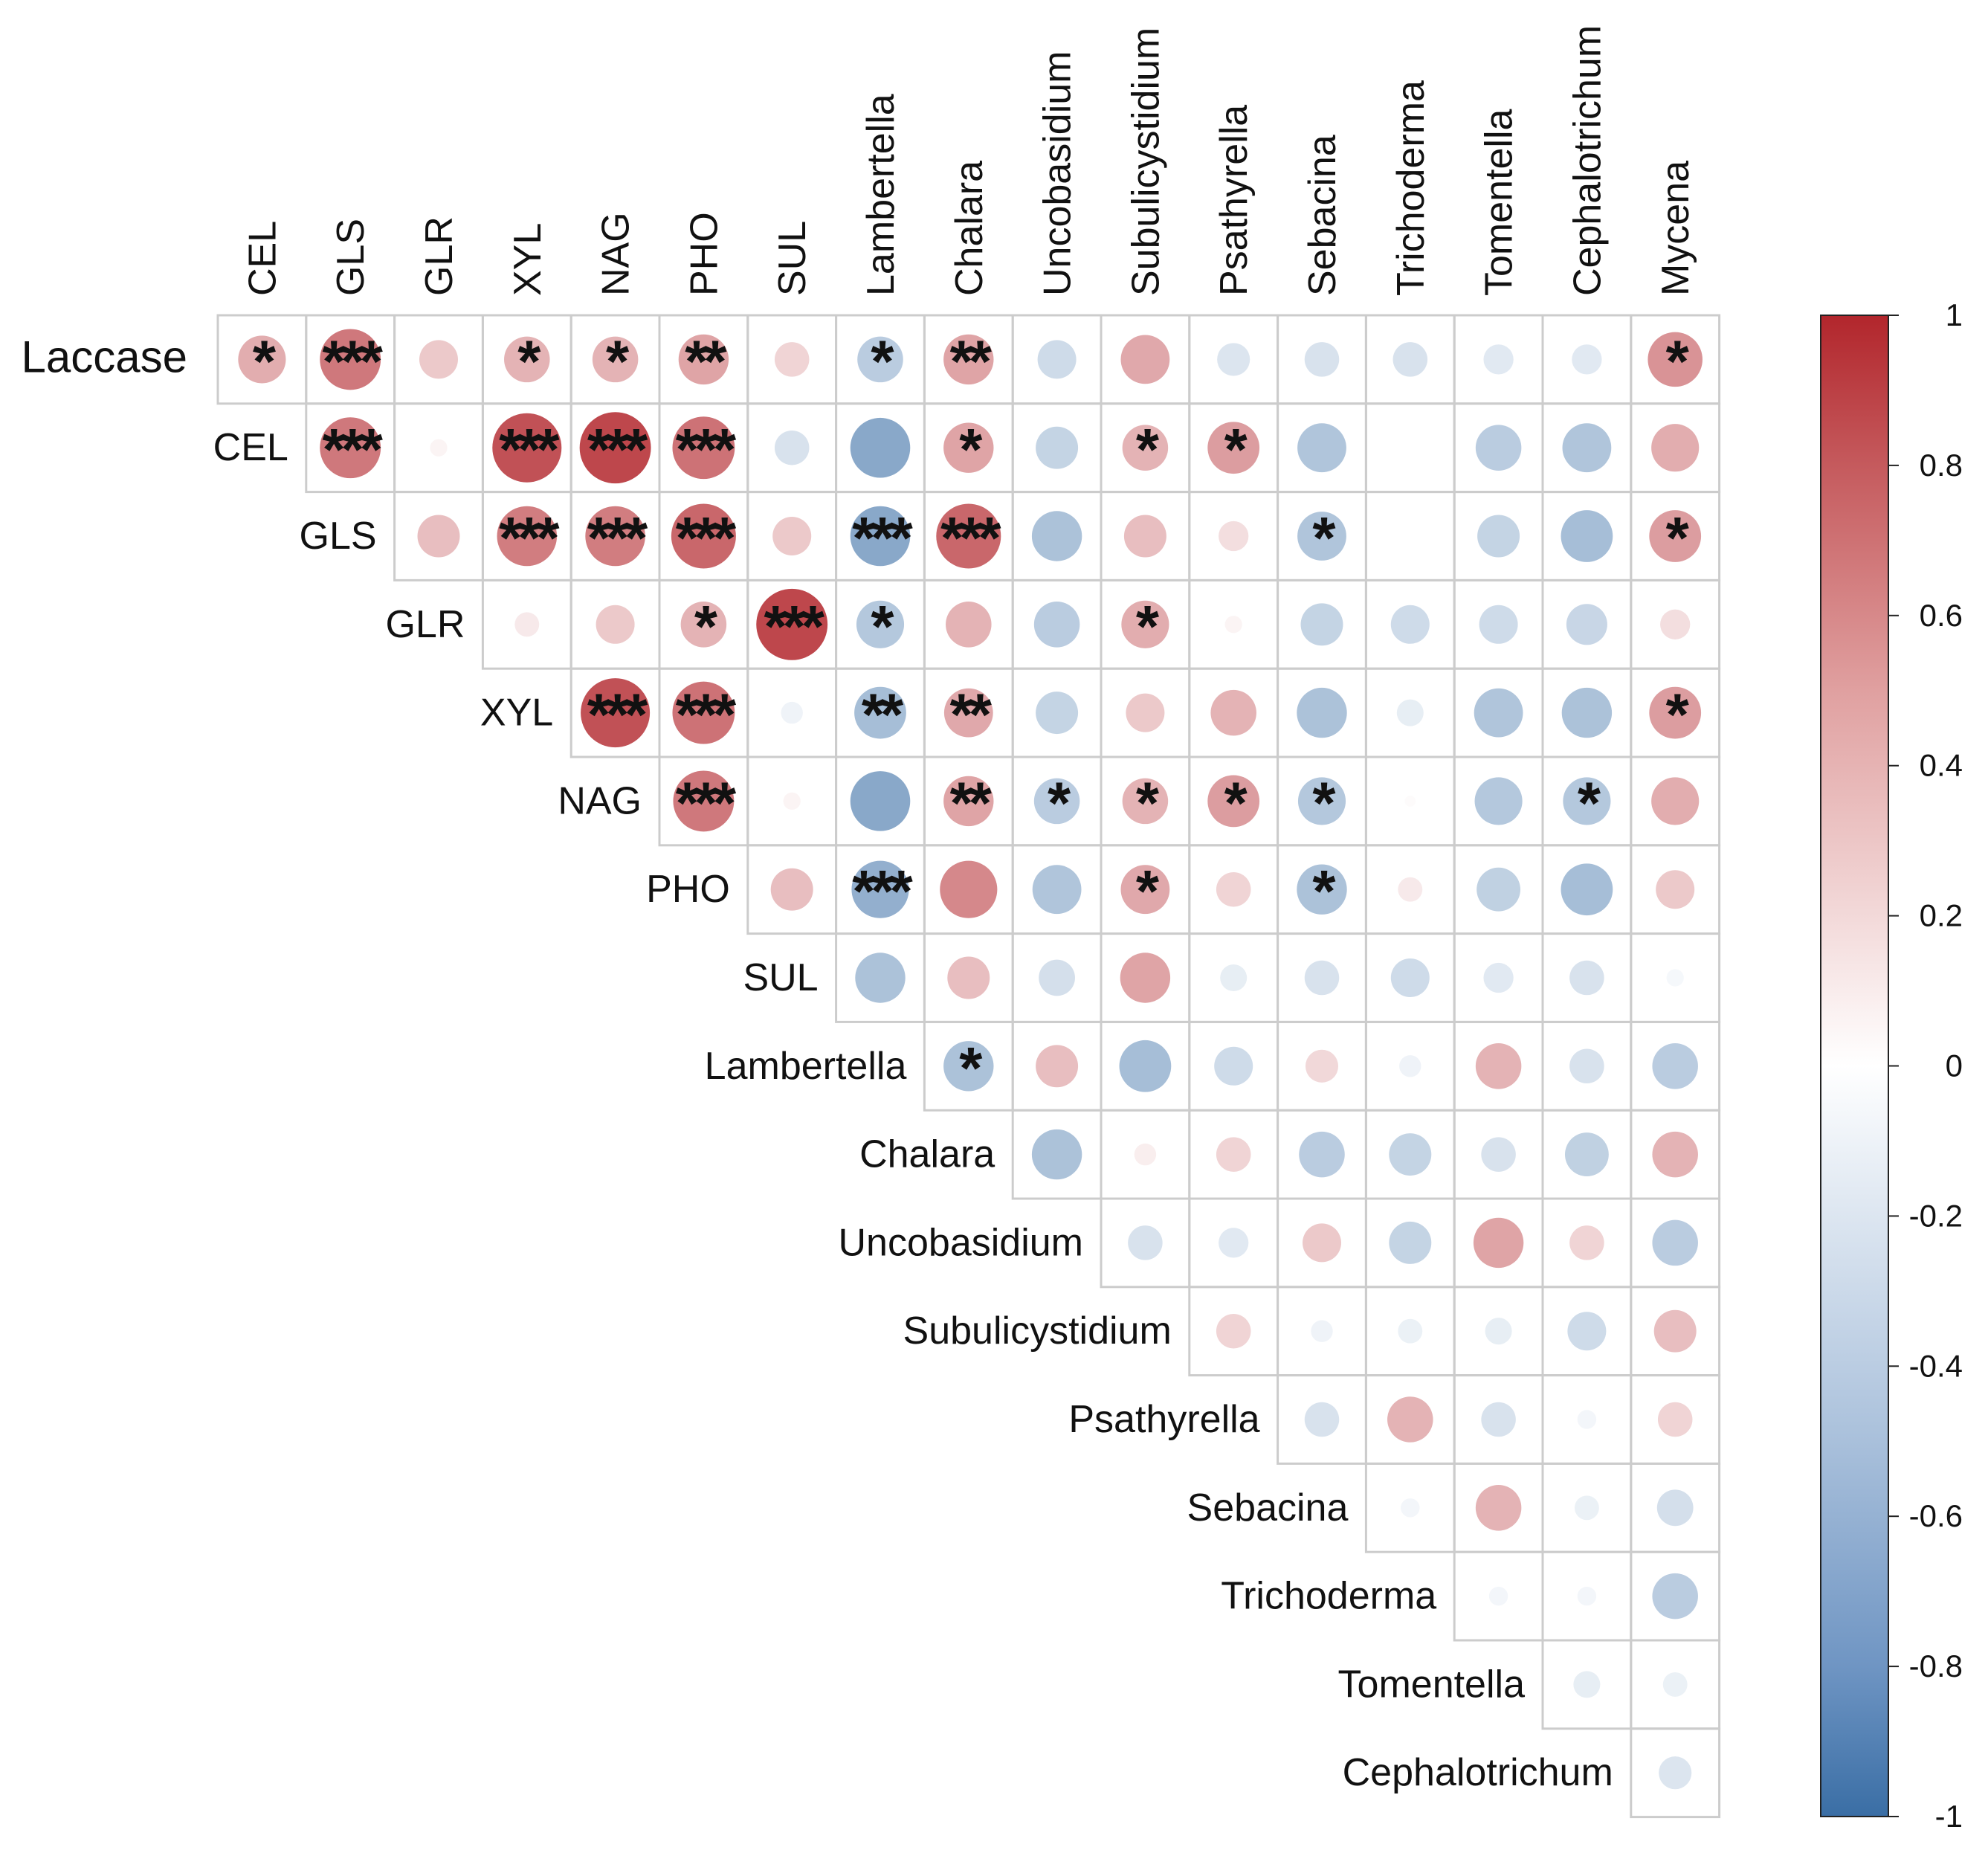 The height and width of the screenshot is (1850, 1988). What do you see at coordinates (1936, 1665) in the screenshot?
I see `colorbar-tick-label: -0.8` at bounding box center [1936, 1665].